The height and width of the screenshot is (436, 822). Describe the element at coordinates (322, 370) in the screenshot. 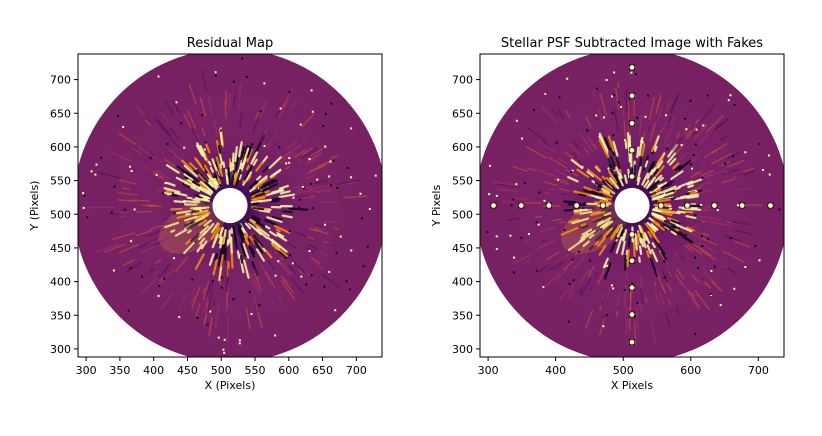

I see `x-tick-label: 650` at that location.